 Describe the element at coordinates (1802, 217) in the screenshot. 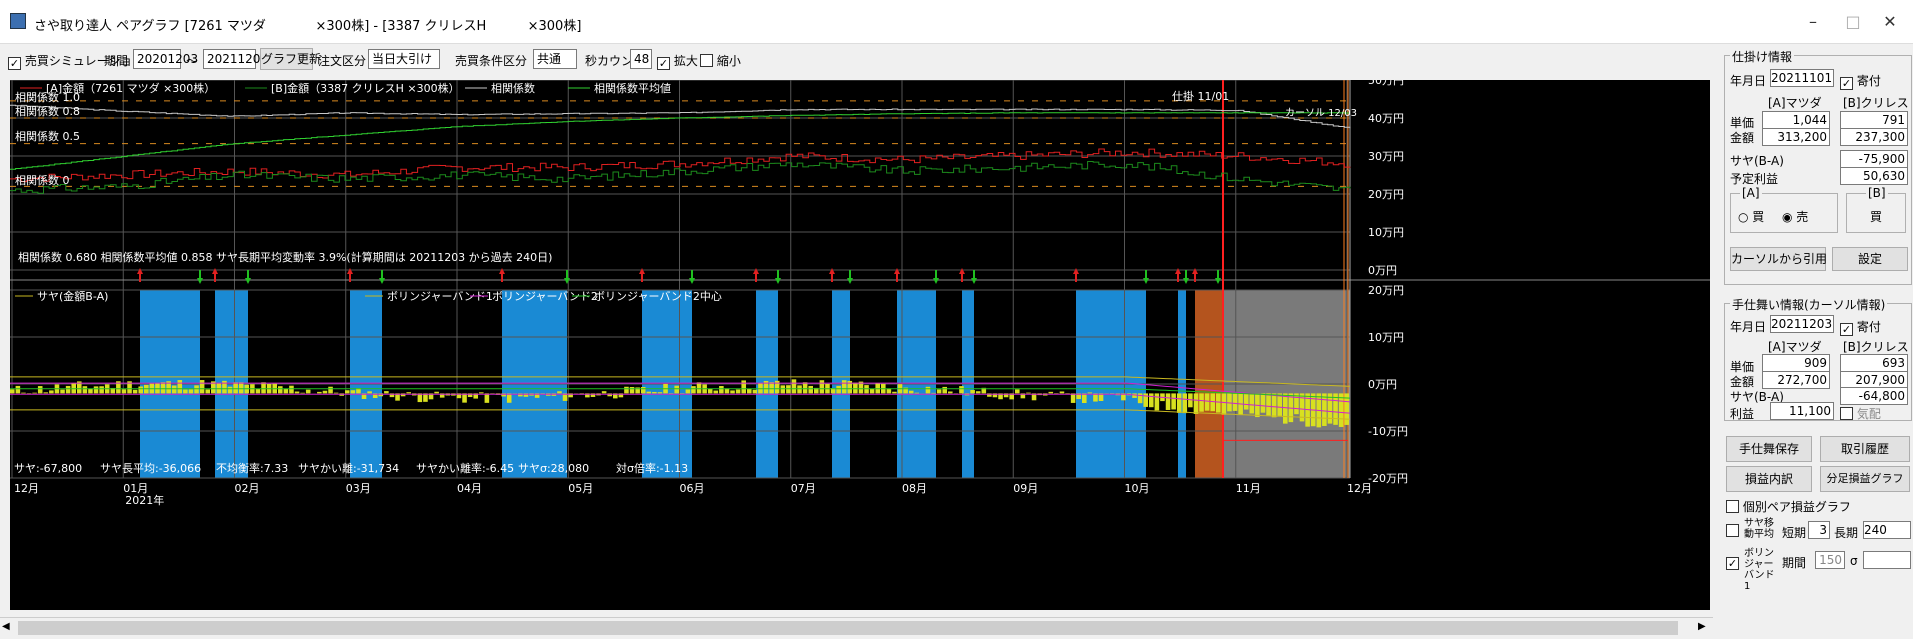

I see `a-sell-label: 売` at that location.